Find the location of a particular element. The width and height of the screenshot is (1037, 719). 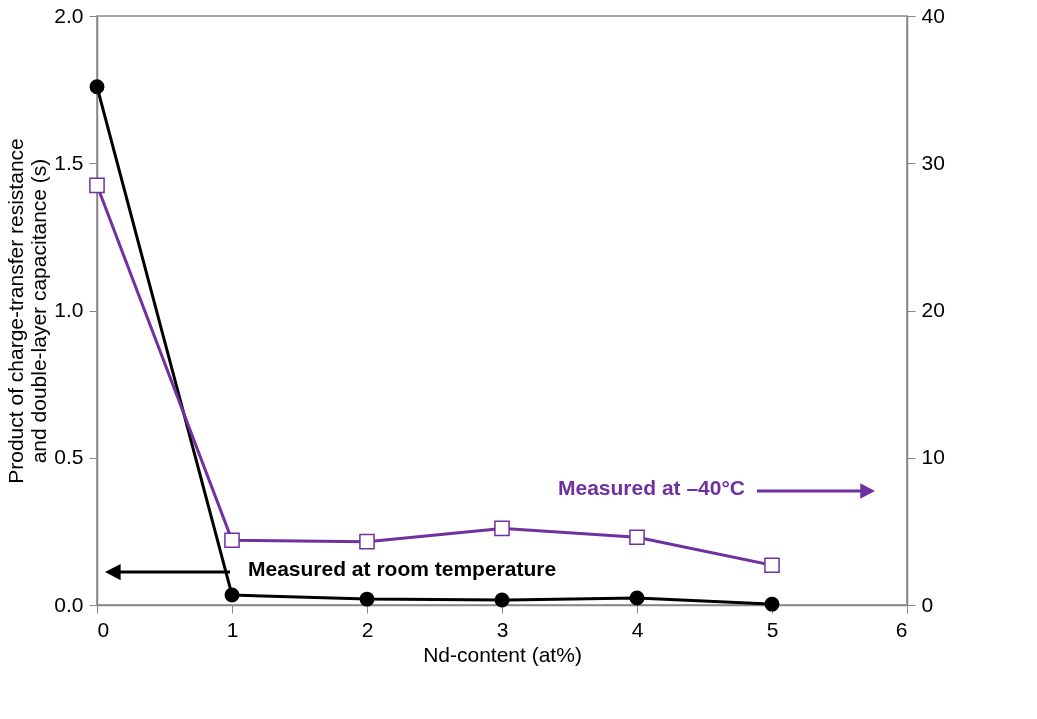

x-tick-label: 2 is located at coordinates (367, 629).